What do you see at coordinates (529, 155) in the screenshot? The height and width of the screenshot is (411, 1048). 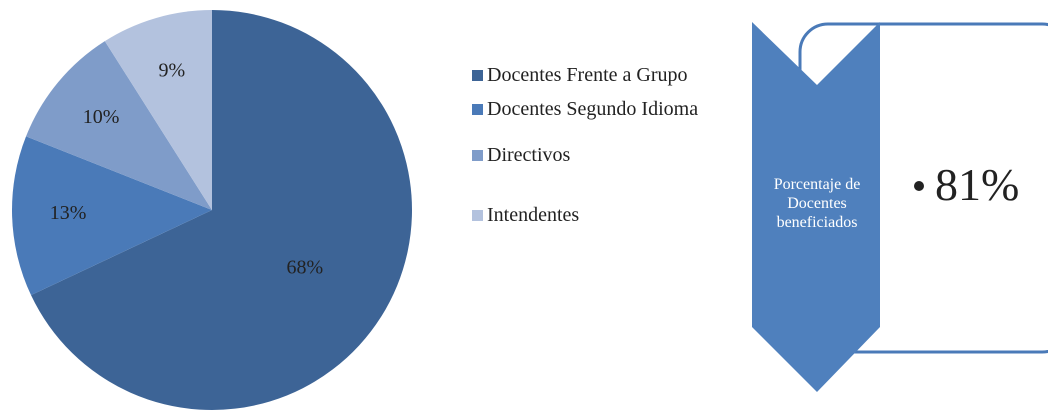 I see `legend-label: Directivos` at bounding box center [529, 155].